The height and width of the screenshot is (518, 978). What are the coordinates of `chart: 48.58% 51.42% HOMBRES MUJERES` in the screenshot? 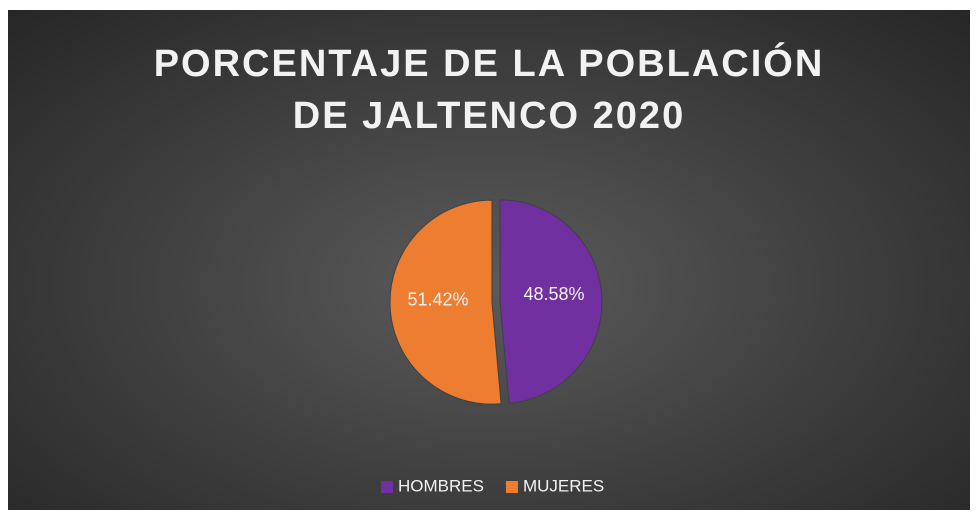 It's located at (492, 347).